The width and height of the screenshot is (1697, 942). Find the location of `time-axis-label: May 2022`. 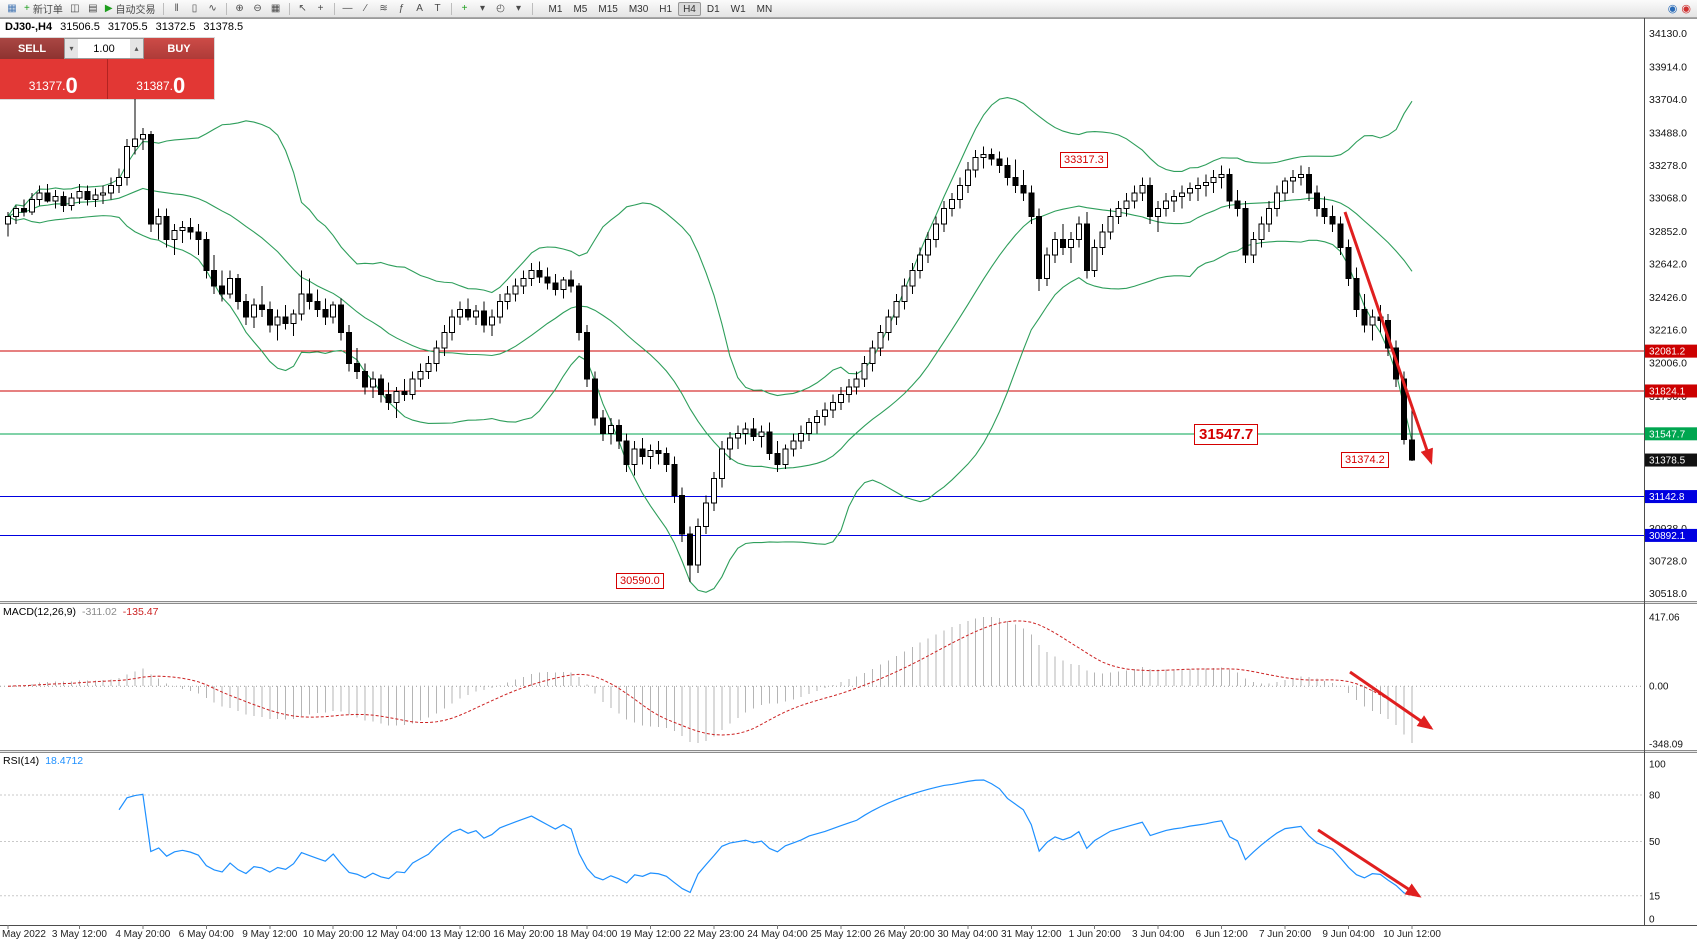

time-axis-label: May 2022 is located at coordinates (24, 934).